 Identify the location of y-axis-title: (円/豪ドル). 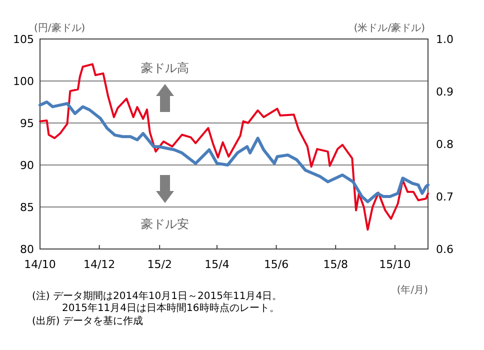
(60, 28).